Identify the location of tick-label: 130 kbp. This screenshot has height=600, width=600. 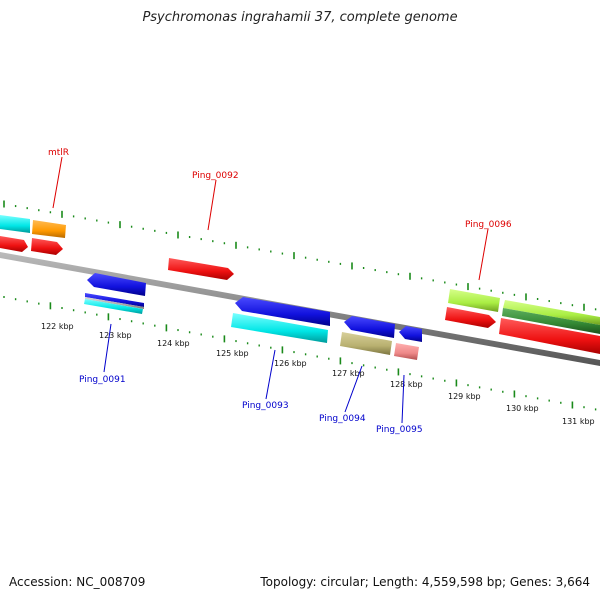
(522, 408).